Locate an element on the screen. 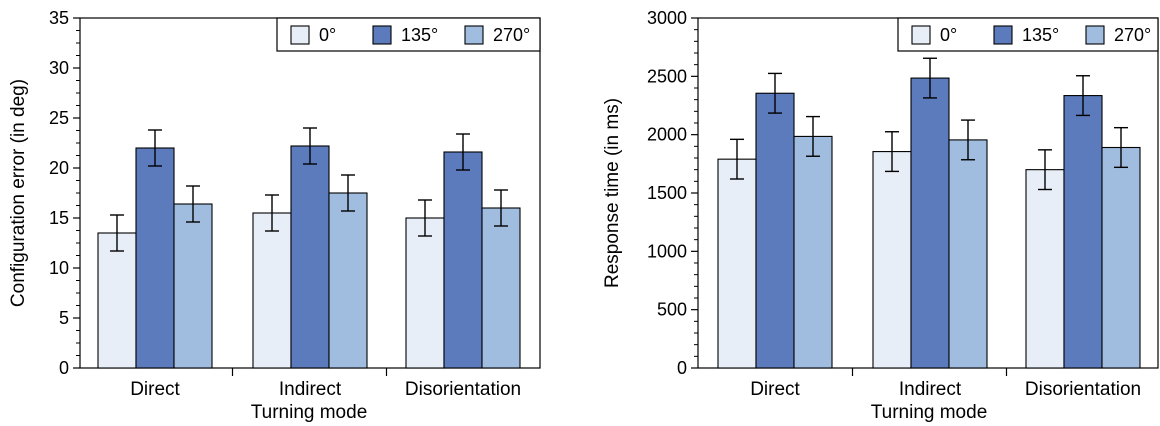  y-tick-label: 2000 is located at coordinates (667, 135).